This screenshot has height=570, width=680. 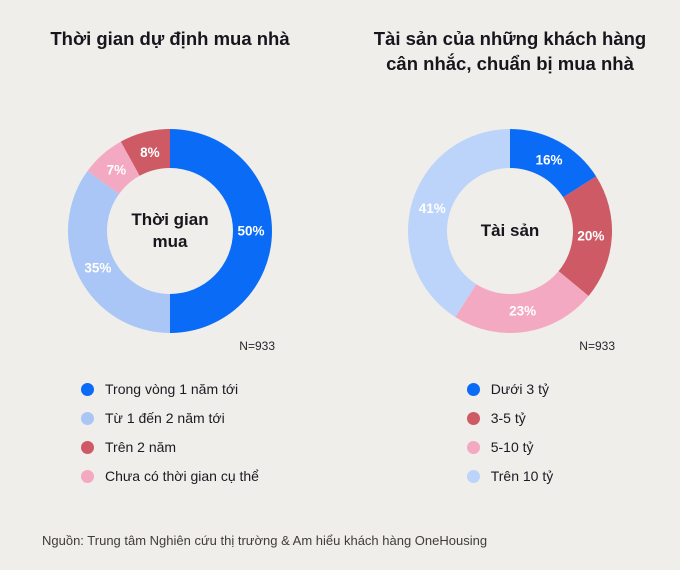 I want to click on chart-title-time: Thời gian dự định mua nhà, so click(x=170, y=38).